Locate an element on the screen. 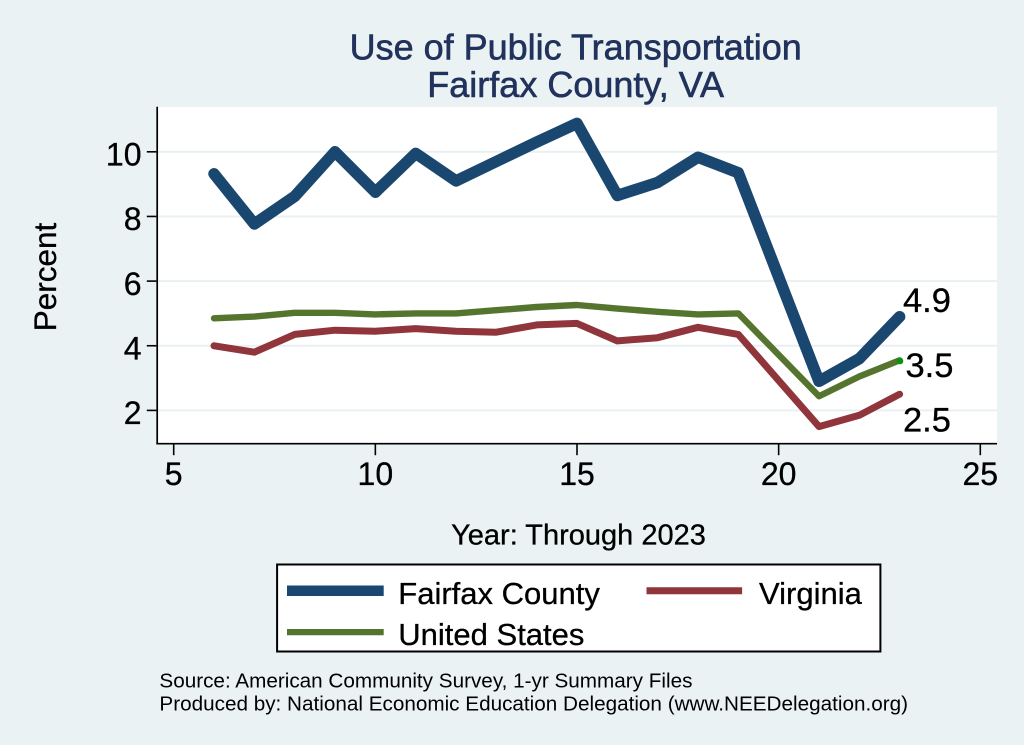  svg-text: 2.5 is located at coordinates (927, 421).